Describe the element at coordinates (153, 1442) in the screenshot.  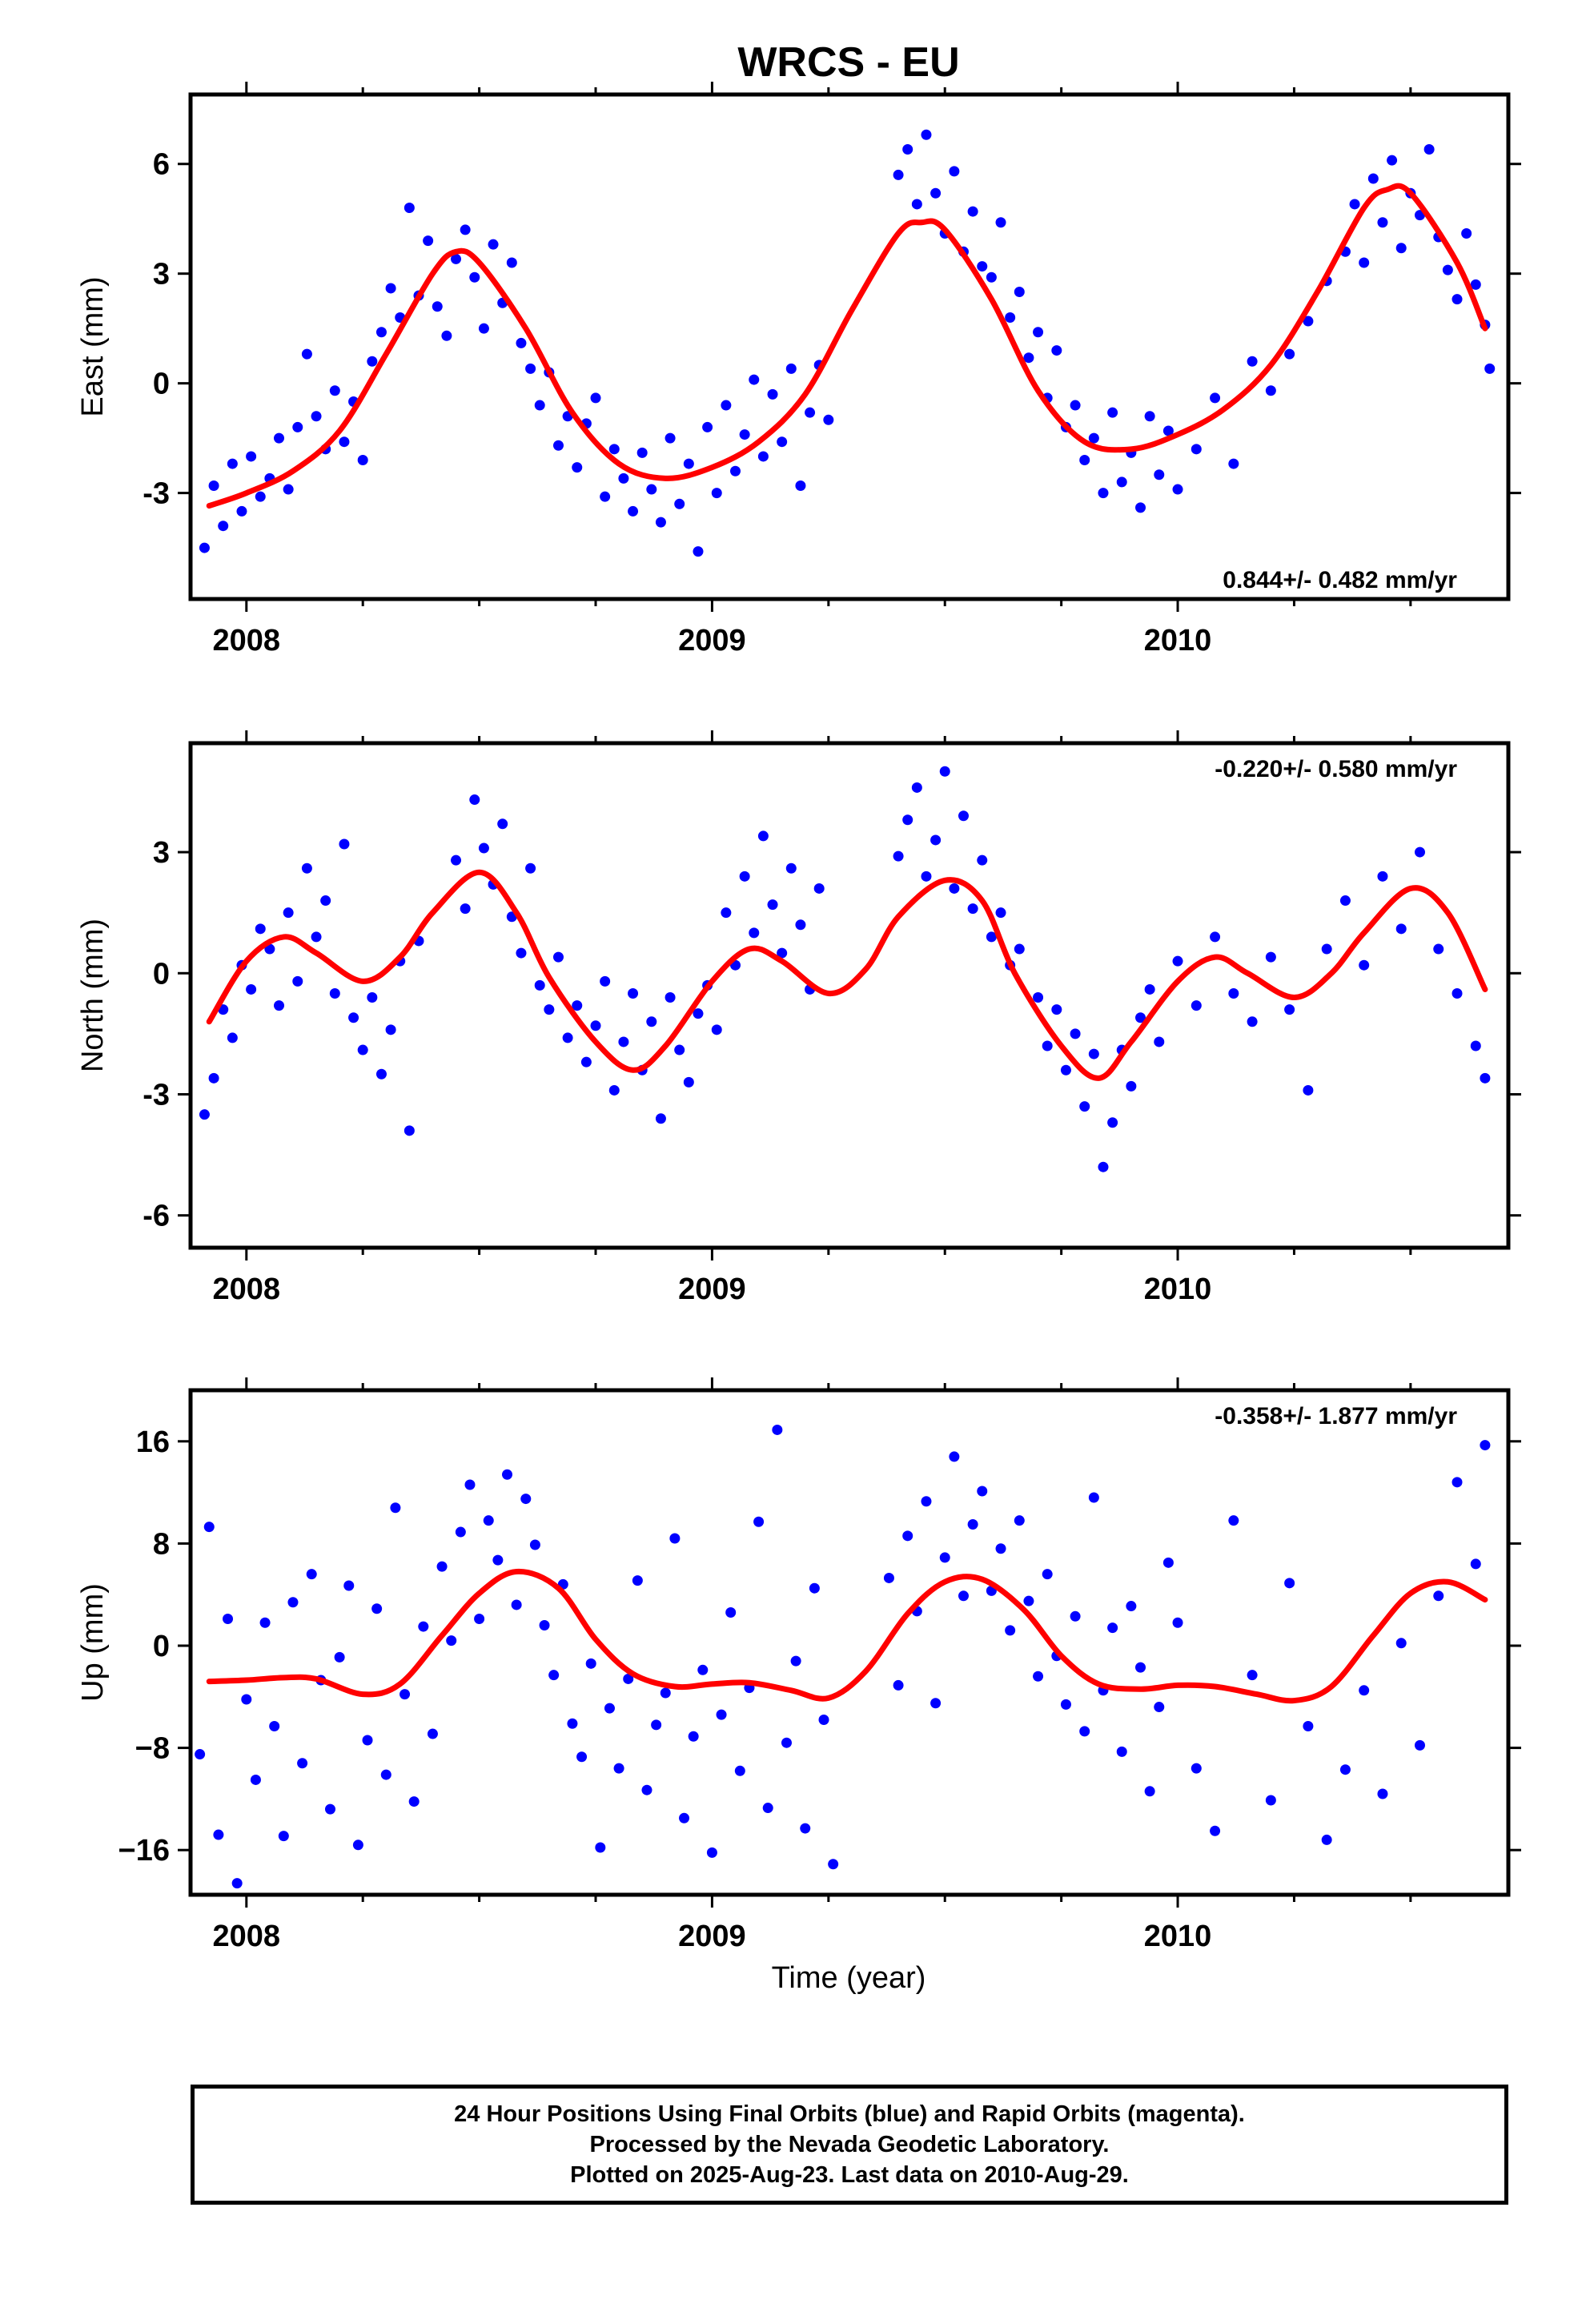
I see `y-tick-label: 16` at that location.